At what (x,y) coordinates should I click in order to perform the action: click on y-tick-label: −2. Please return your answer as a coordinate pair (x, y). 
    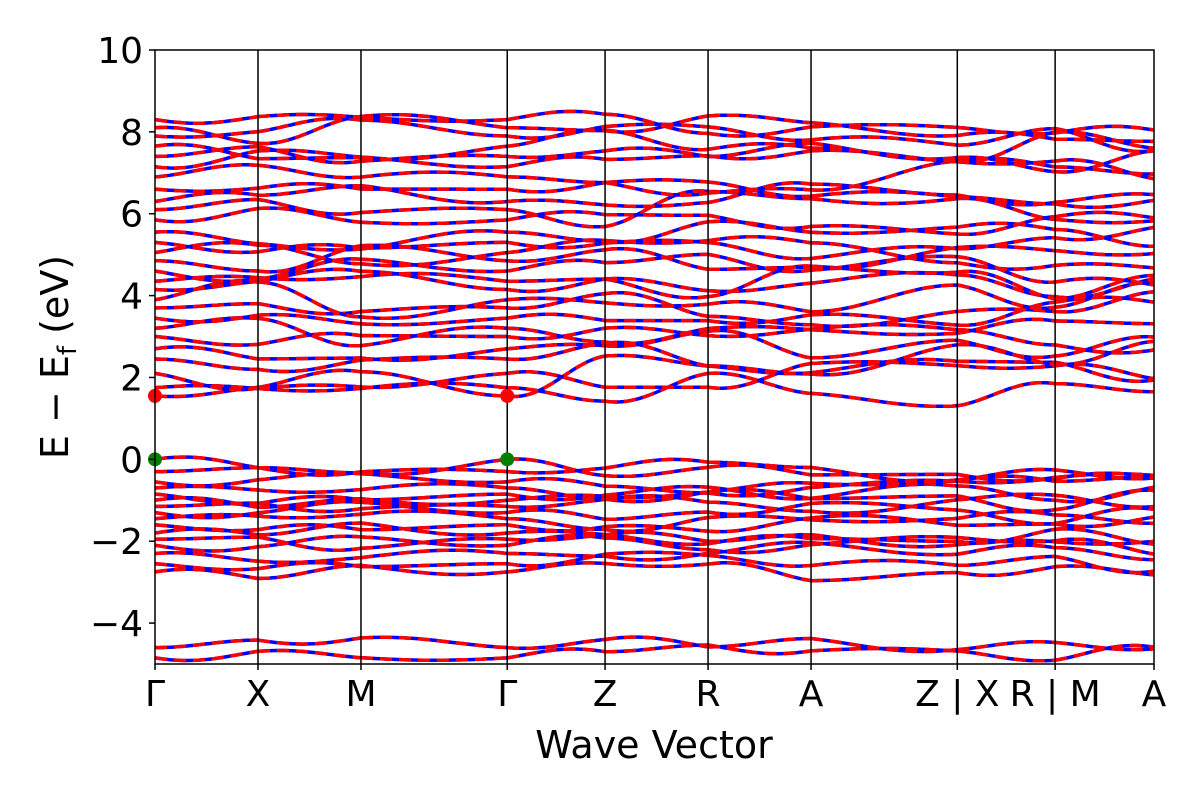
    Looking at the image, I should click on (116, 542).